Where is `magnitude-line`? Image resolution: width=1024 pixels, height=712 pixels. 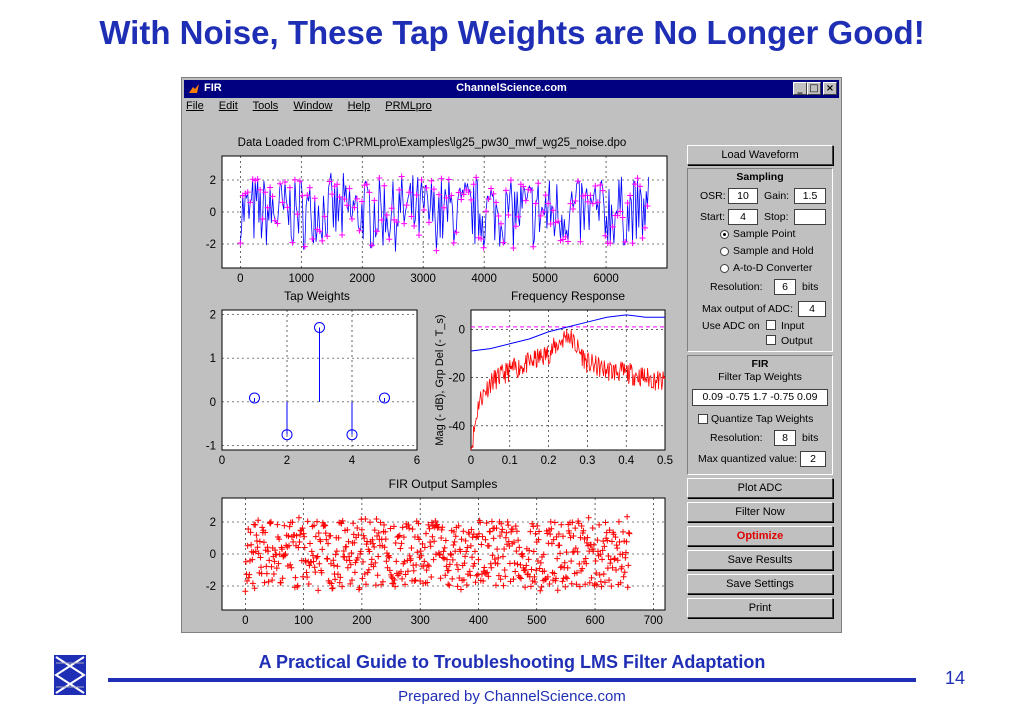
magnitude-line is located at coordinates (568, 390).